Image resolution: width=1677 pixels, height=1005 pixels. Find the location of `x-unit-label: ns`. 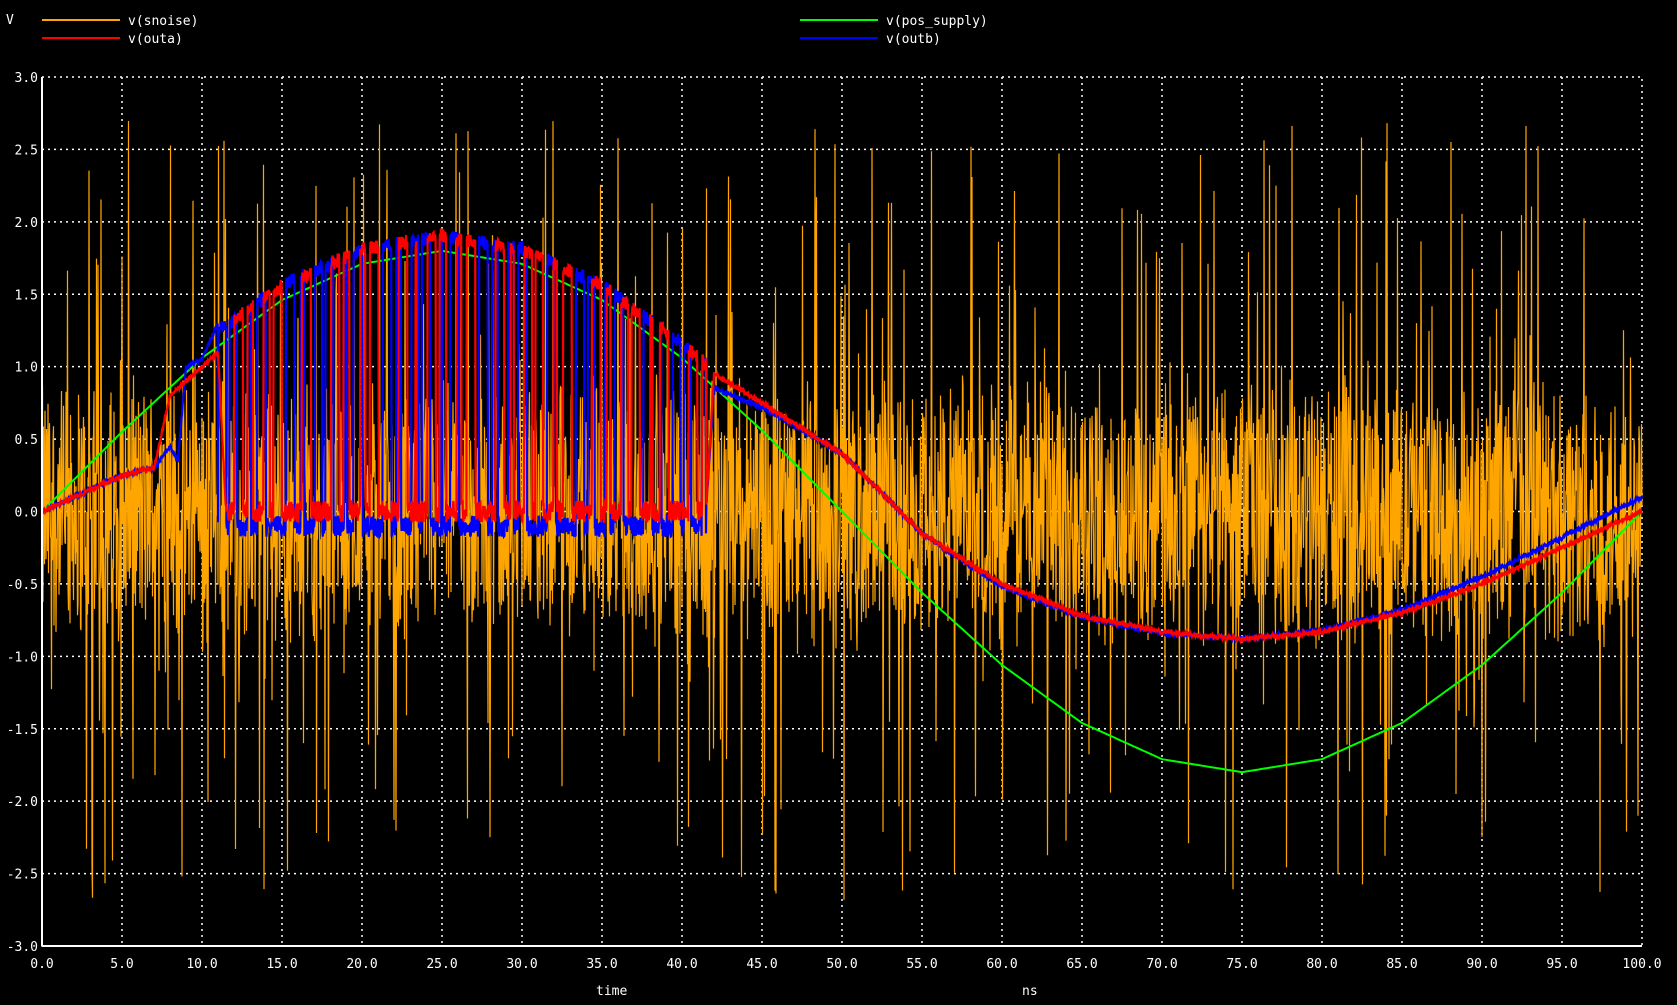

x-unit-label: ns is located at coordinates (1030, 991).